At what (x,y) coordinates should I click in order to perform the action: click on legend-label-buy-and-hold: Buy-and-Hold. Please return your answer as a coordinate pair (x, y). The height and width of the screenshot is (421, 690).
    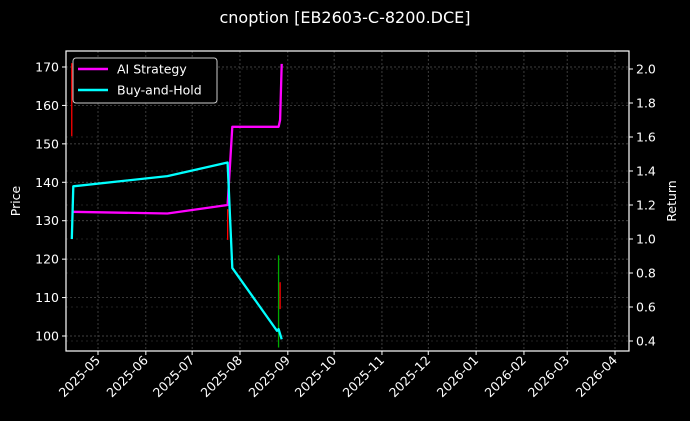
    Looking at the image, I should click on (159, 90).